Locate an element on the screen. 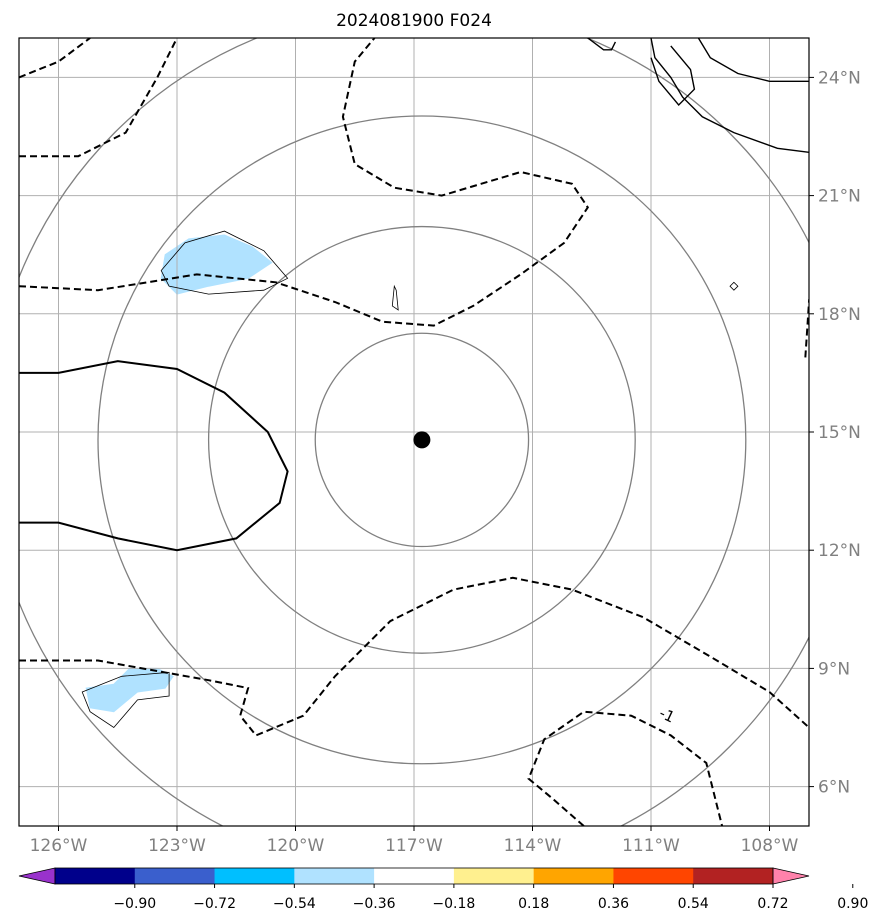  y-tick-label: 24°N is located at coordinates (839, 78).